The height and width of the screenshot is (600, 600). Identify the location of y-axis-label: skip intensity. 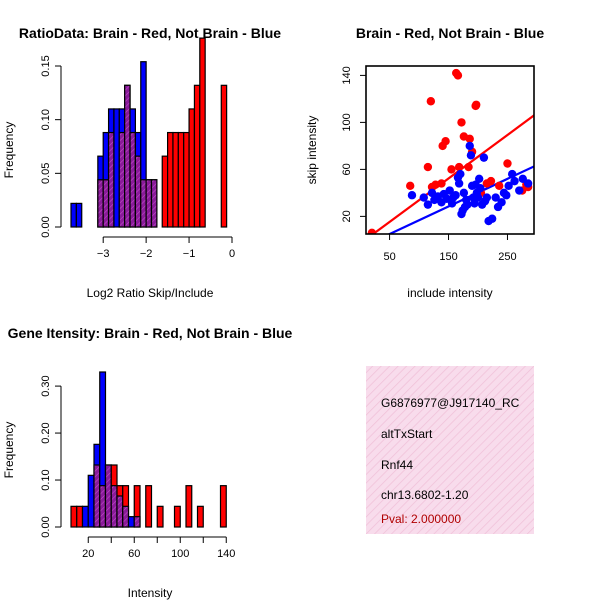
(312, 150).